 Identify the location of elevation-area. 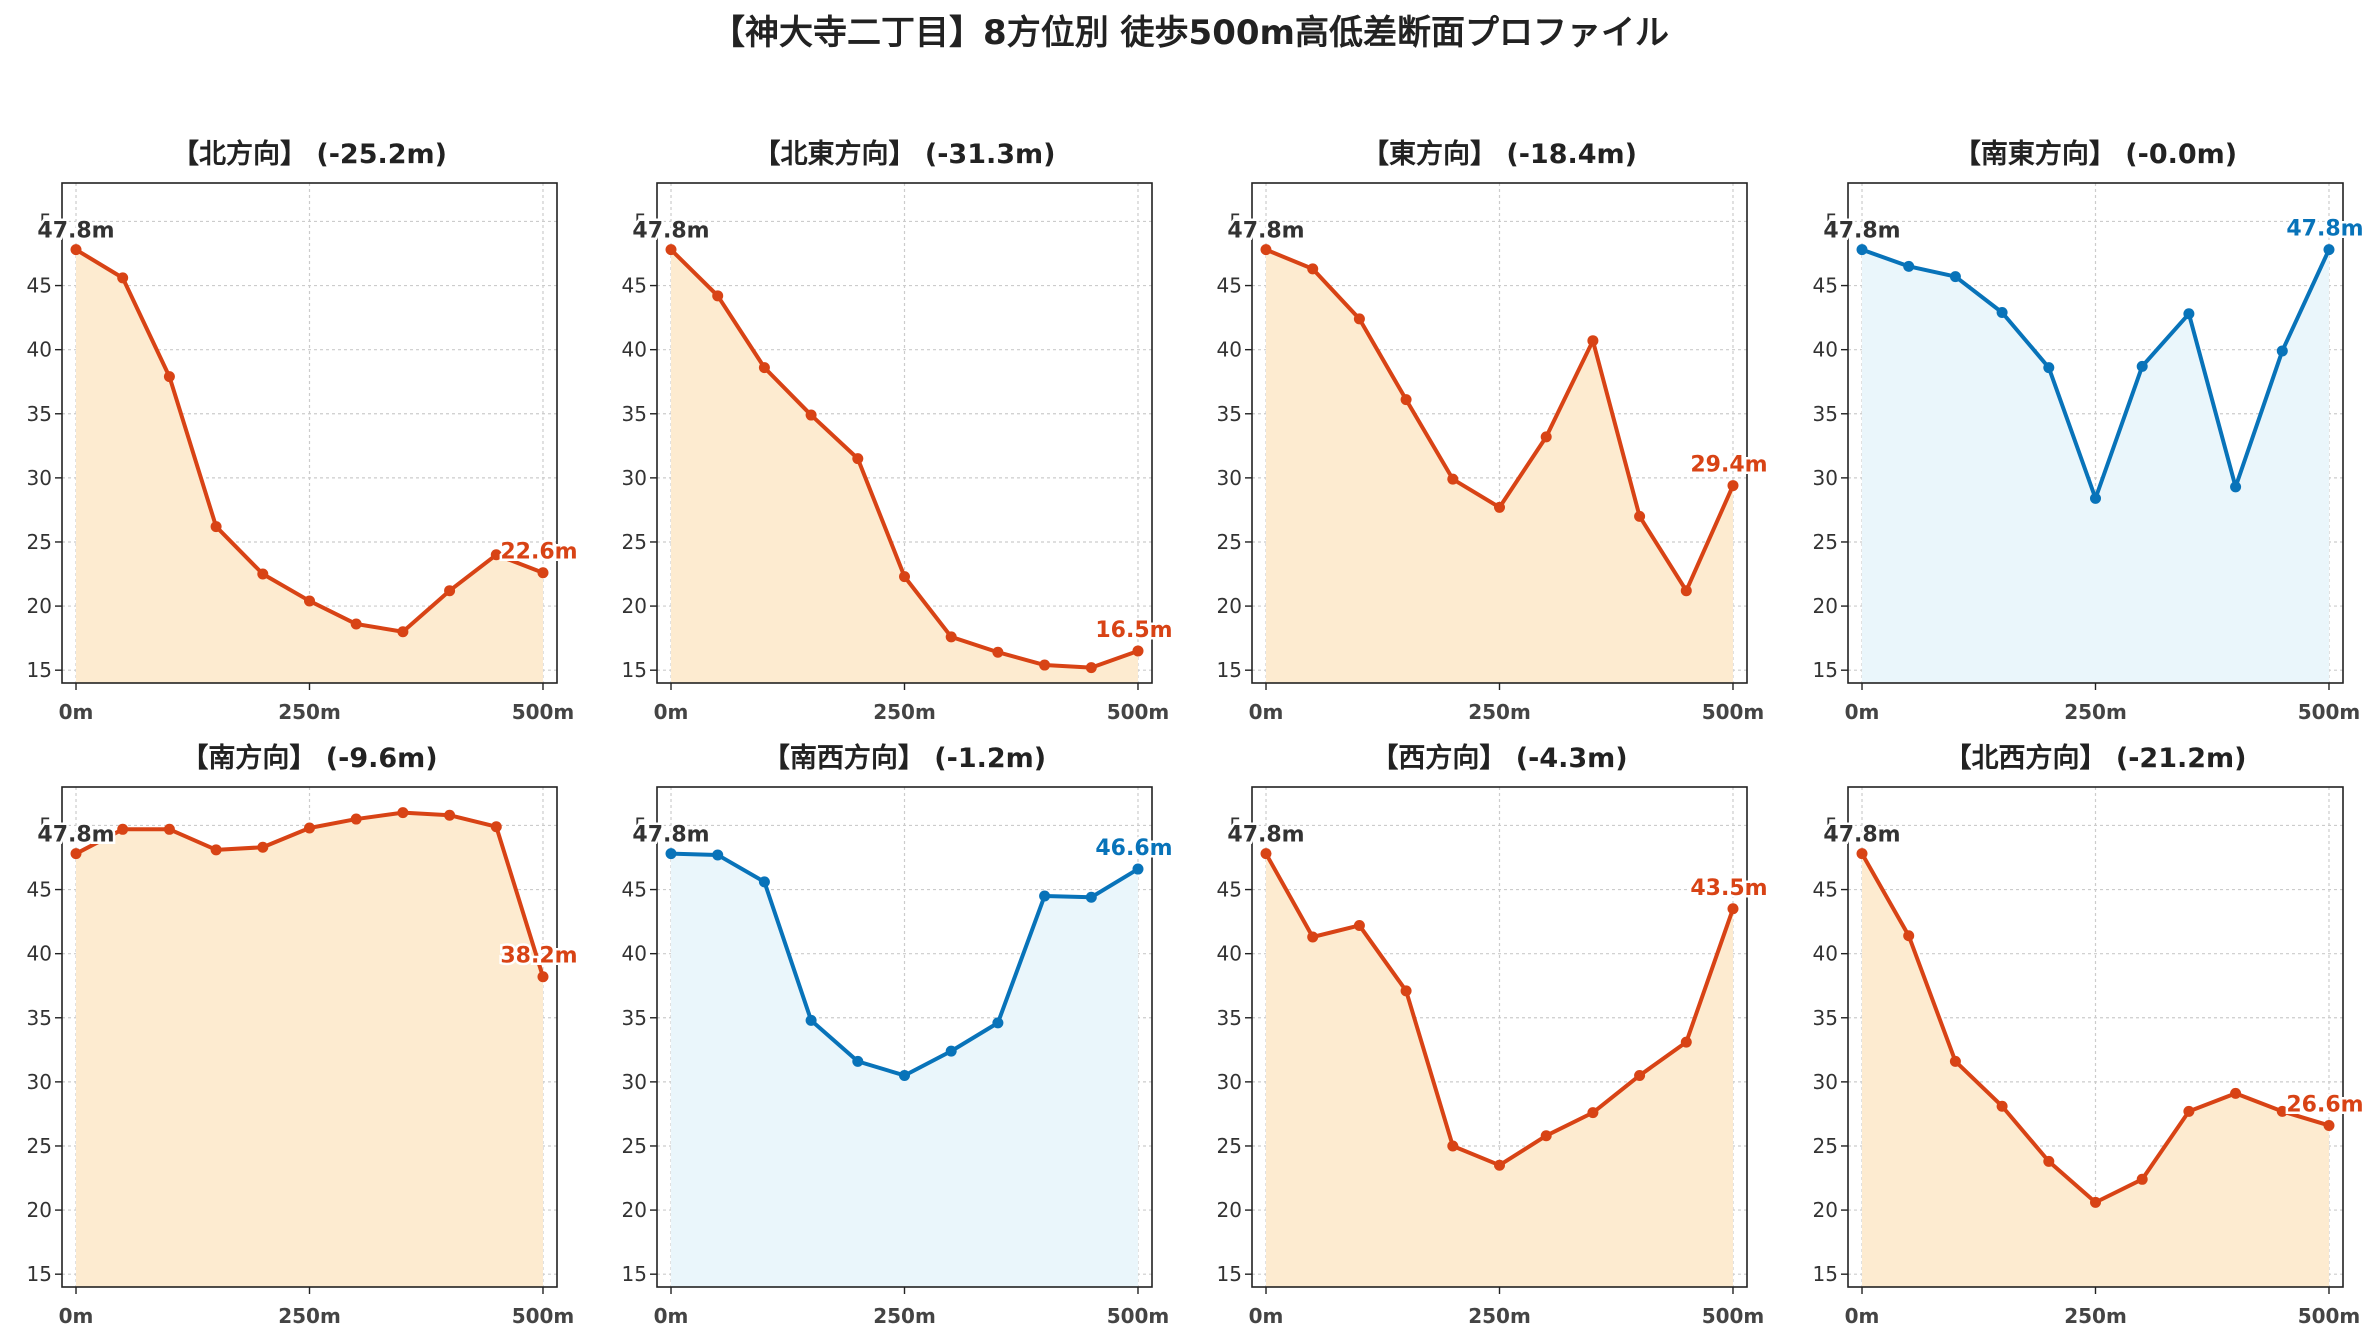
(309, 1049).